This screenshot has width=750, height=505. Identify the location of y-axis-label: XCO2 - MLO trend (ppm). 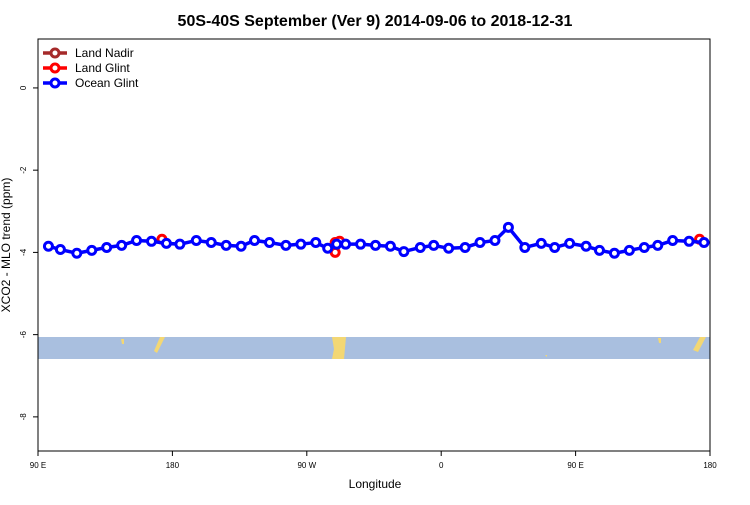
(6, 245).